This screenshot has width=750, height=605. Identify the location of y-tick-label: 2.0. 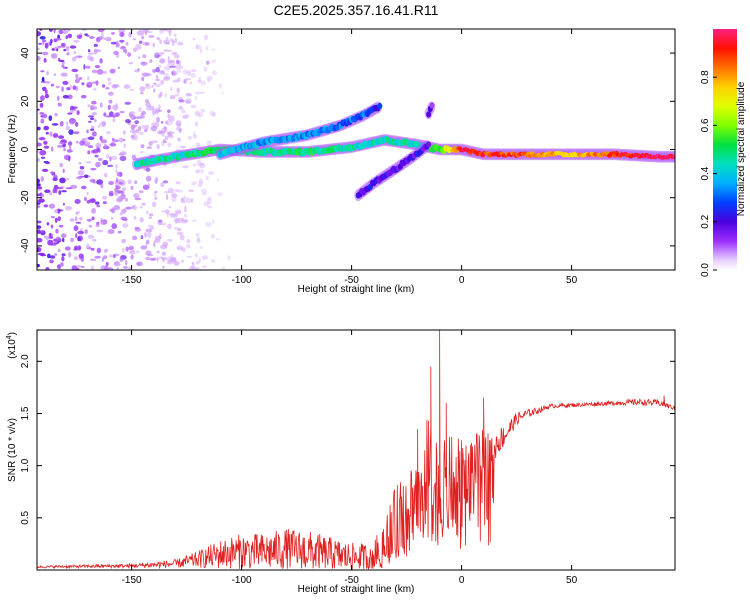
(25, 361).